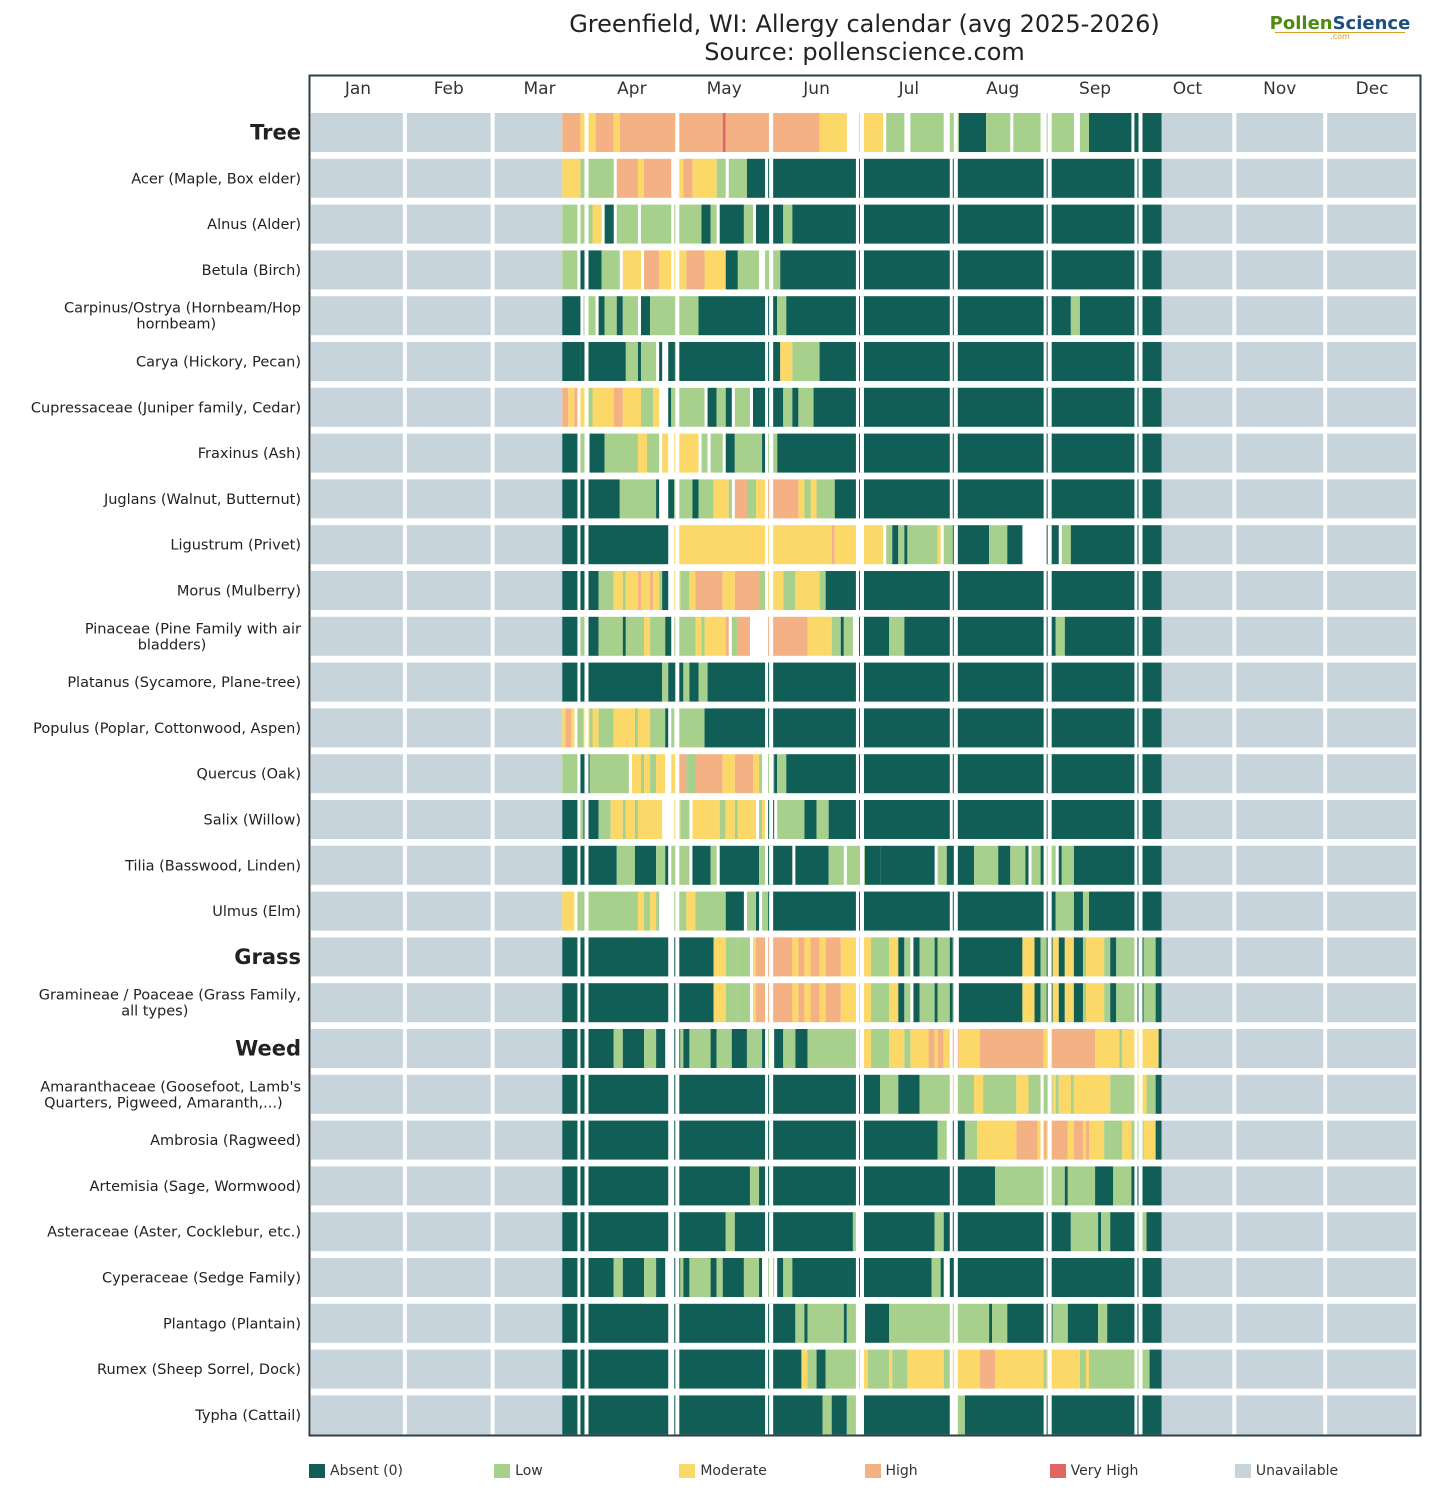 This screenshot has height=1509, width=1449. I want to click on row-label: Quercus (Oak), so click(248, 775).